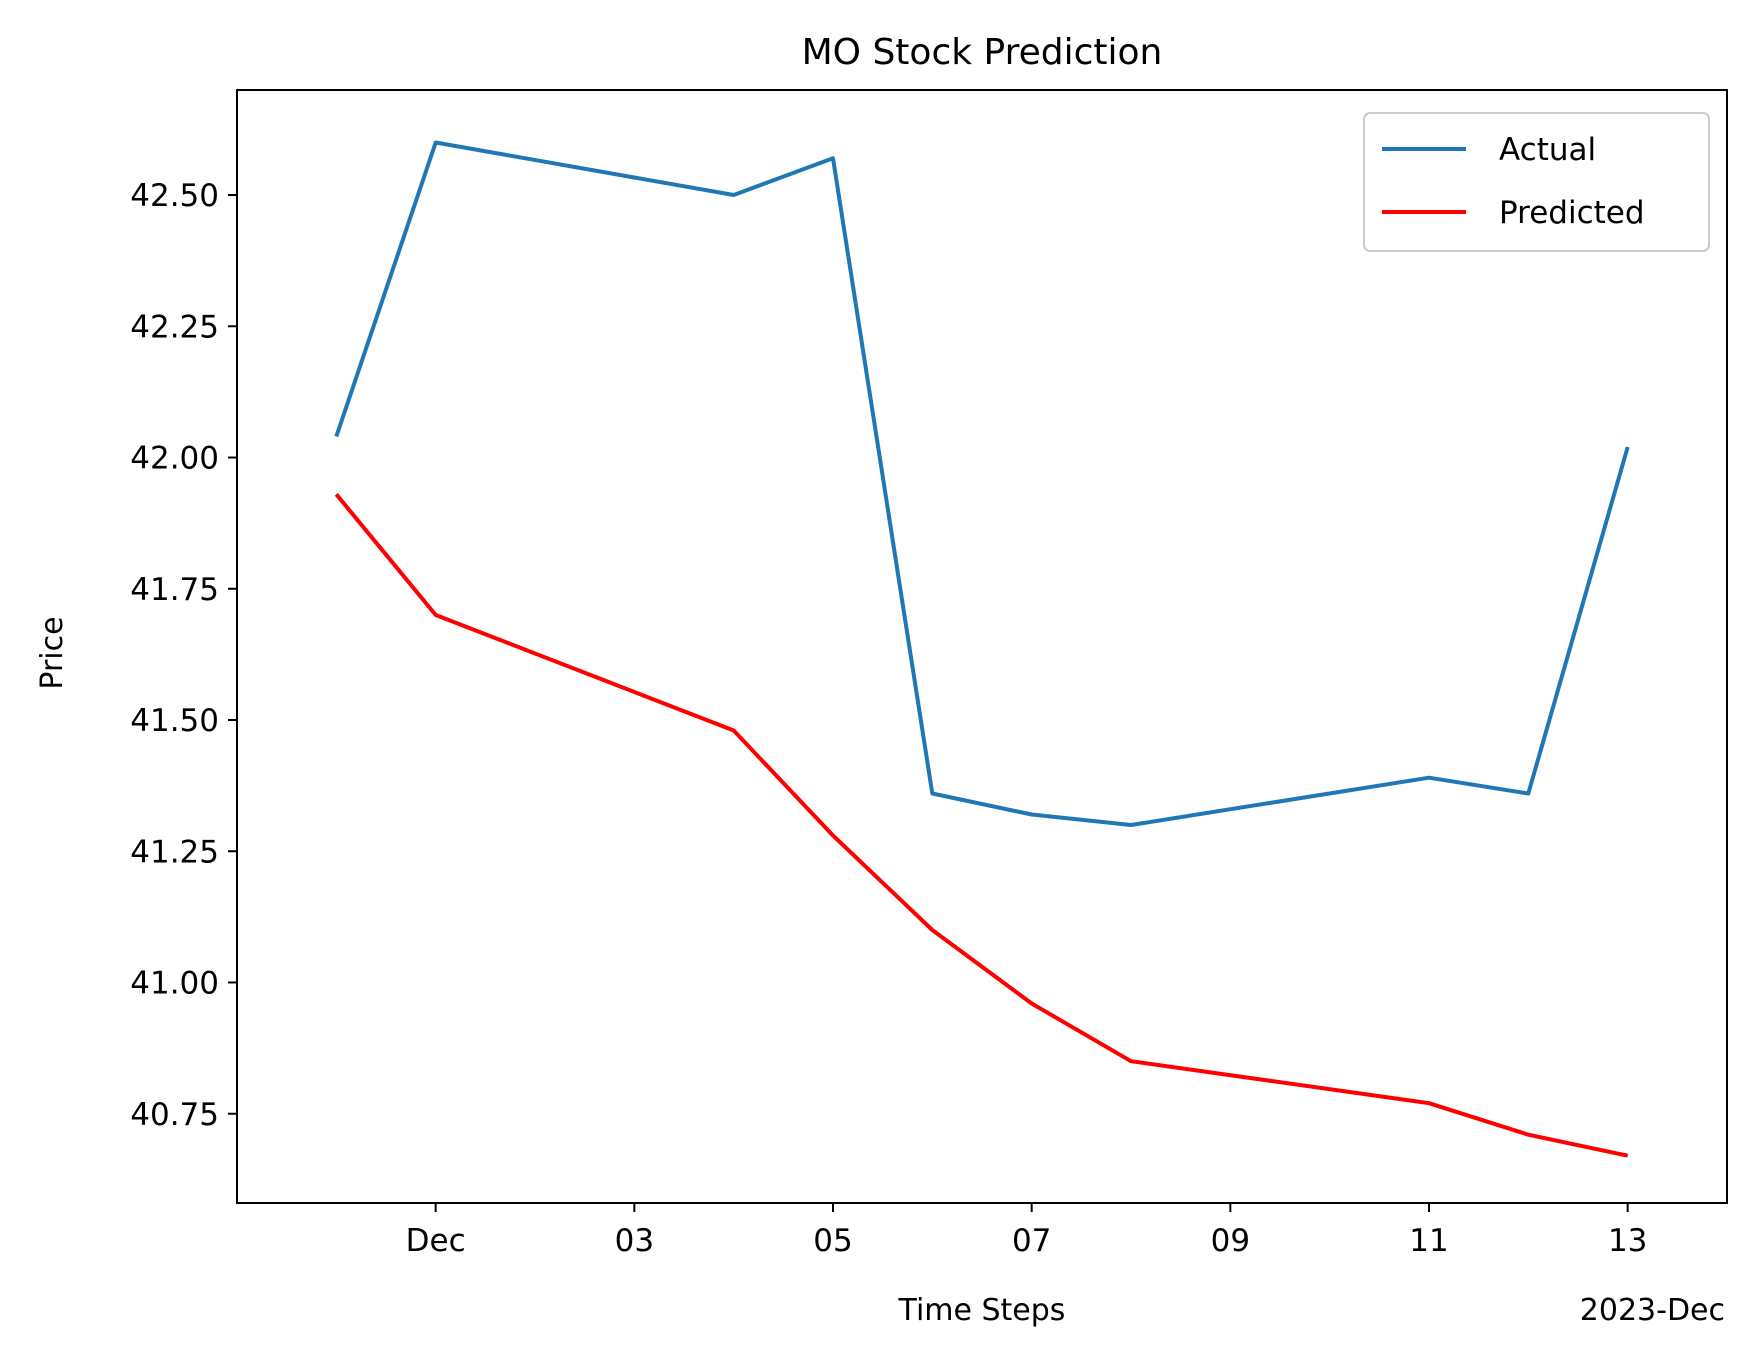  Describe the element at coordinates (174, 459) in the screenshot. I see `y-tick-label: 42.00` at that location.